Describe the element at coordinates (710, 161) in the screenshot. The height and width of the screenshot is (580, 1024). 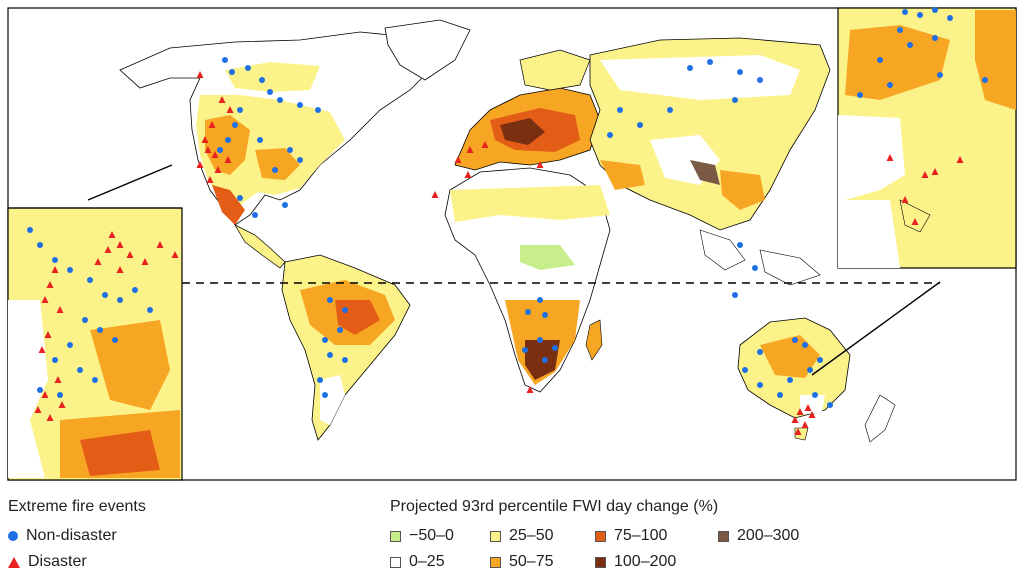
I see `asia` at that location.